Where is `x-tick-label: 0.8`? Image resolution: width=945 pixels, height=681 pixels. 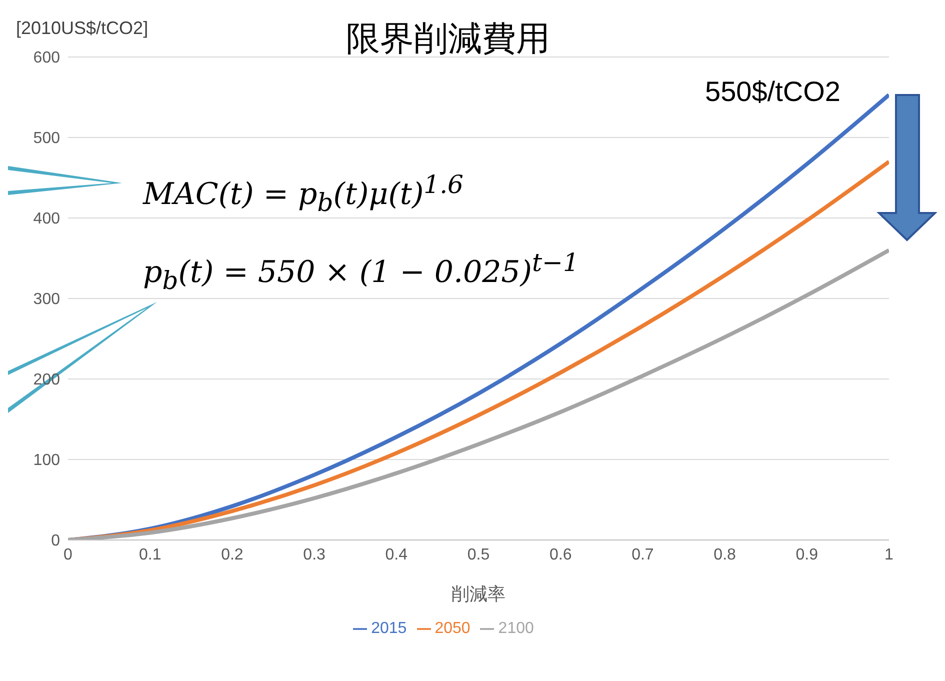 x-tick-label: 0.8 is located at coordinates (725, 555).